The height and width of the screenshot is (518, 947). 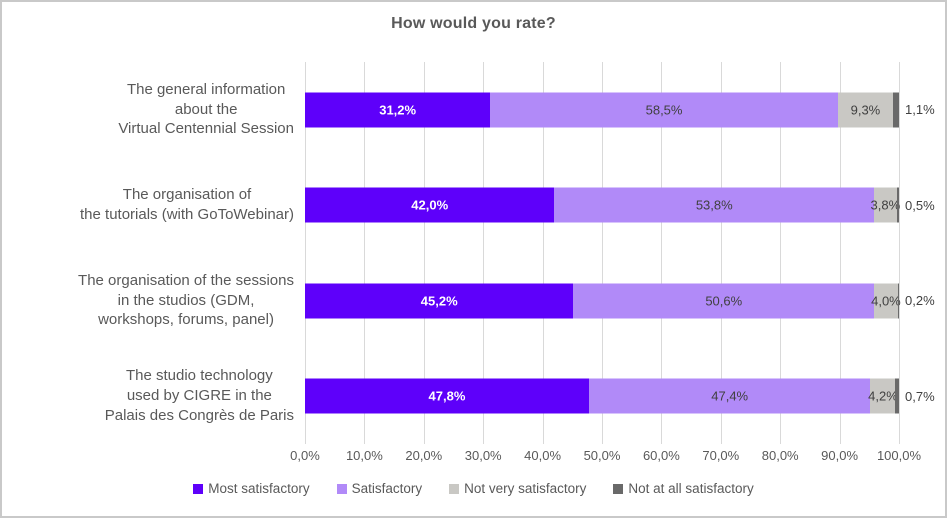 What do you see at coordinates (920, 109) in the screenshot?
I see `data-label-outside: 1,1%` at bounding box center [920, 109].